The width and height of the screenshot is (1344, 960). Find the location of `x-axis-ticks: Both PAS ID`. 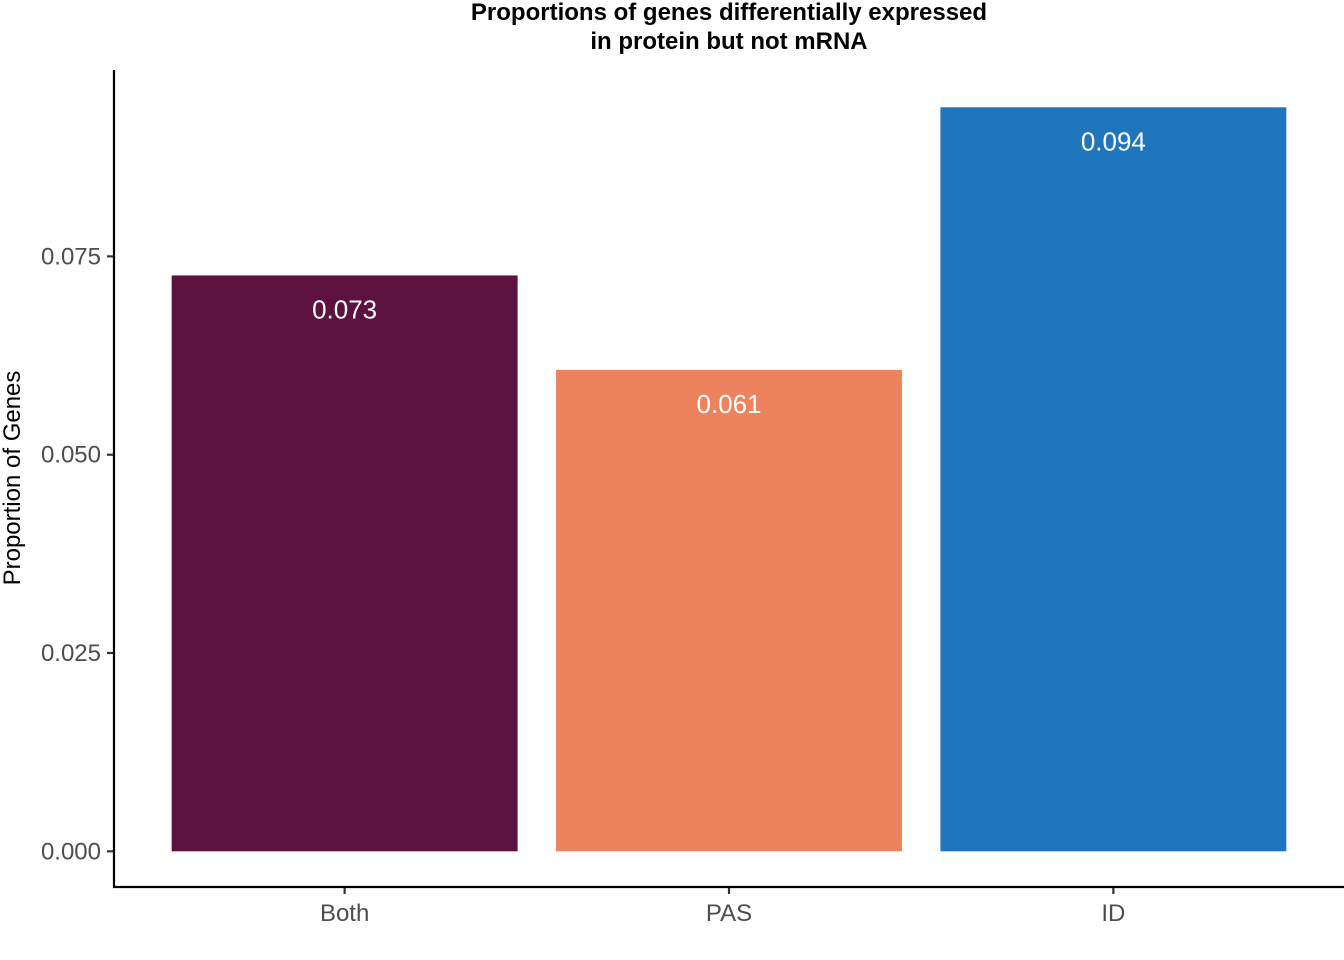

x-axis-ticks: Both PAS ID is located at coordinates (722, 907).